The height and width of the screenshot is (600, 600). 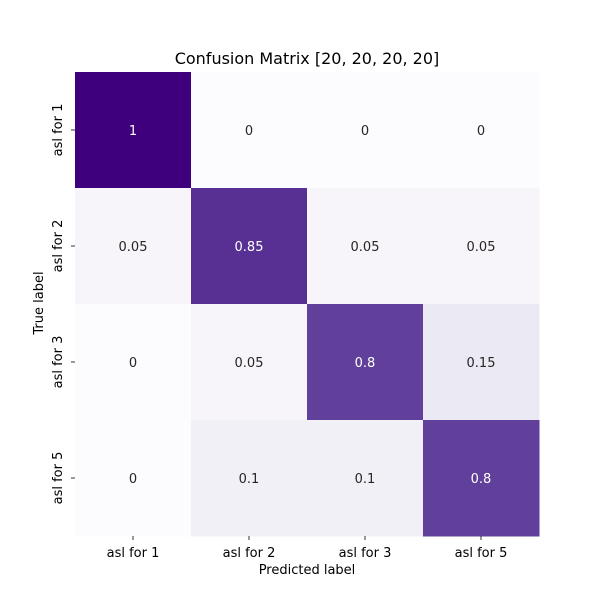 What do you see at coordinates (307, 58) in the screenshot?
I see `chart-title: Confusion Matrix [20, 20, 20, 20]` at bounding box center [307, 58].